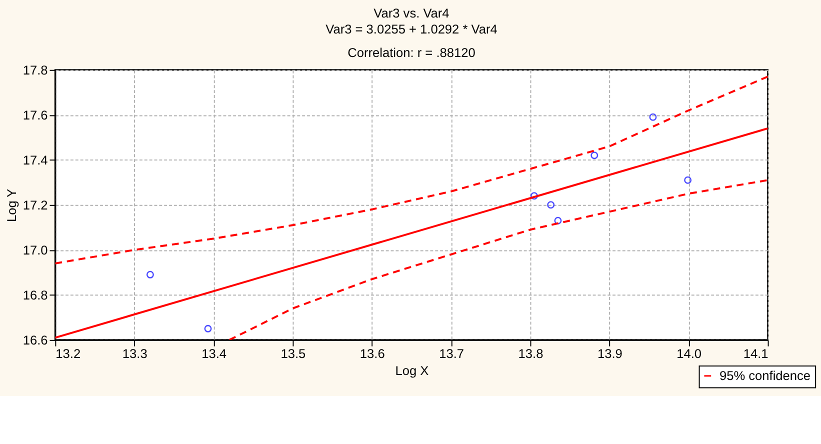 Image resolution: width=821 pixels, height=444 pixels. Describe the element at coordinates (293, 354) in the screenshot. I see `x-tick-label: 13.5` at that location.